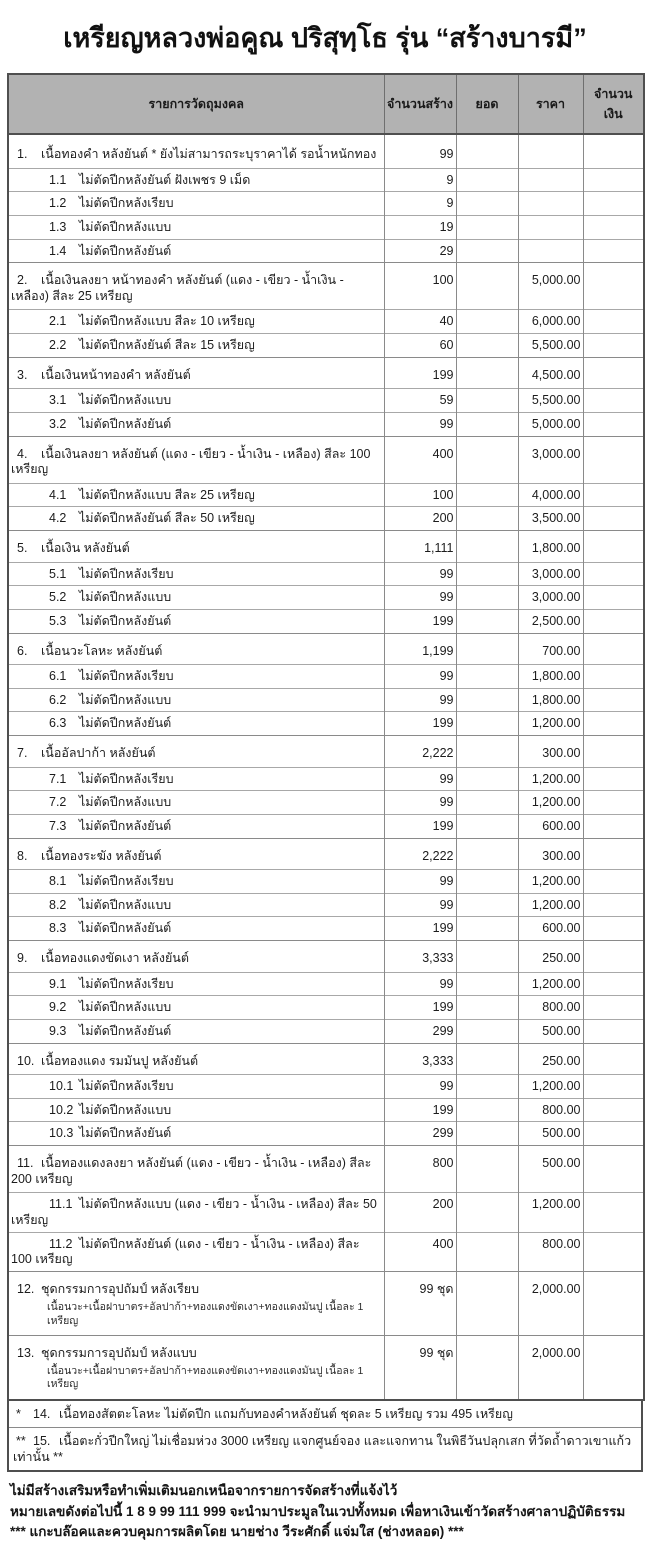 This screenshot has width=650, height=1542. What do you see at coordinates (550, 648) in the screenshot?
I see `price-cell: 700.00` at bounding box center [550, 648].